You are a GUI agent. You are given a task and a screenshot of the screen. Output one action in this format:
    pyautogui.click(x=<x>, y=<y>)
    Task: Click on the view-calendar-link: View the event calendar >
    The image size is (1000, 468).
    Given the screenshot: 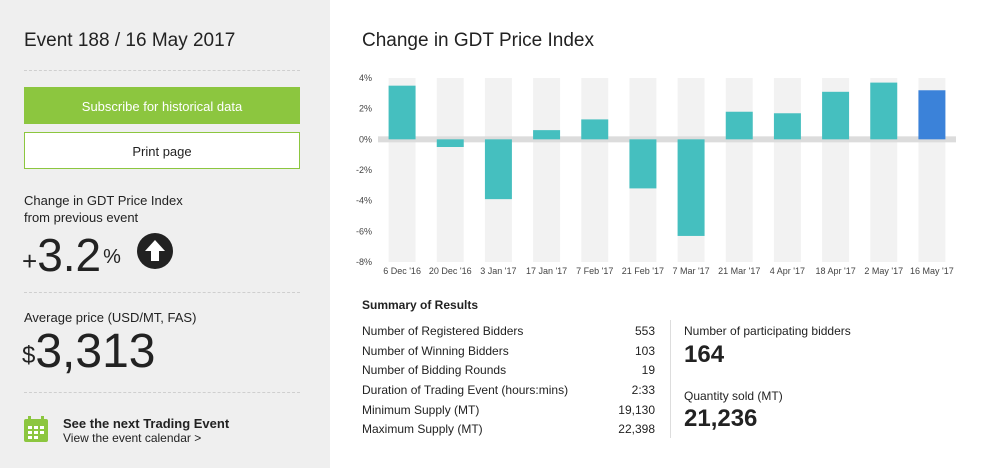 What is the action you would take?
    pyautogui.click(x=132, y=438)
    